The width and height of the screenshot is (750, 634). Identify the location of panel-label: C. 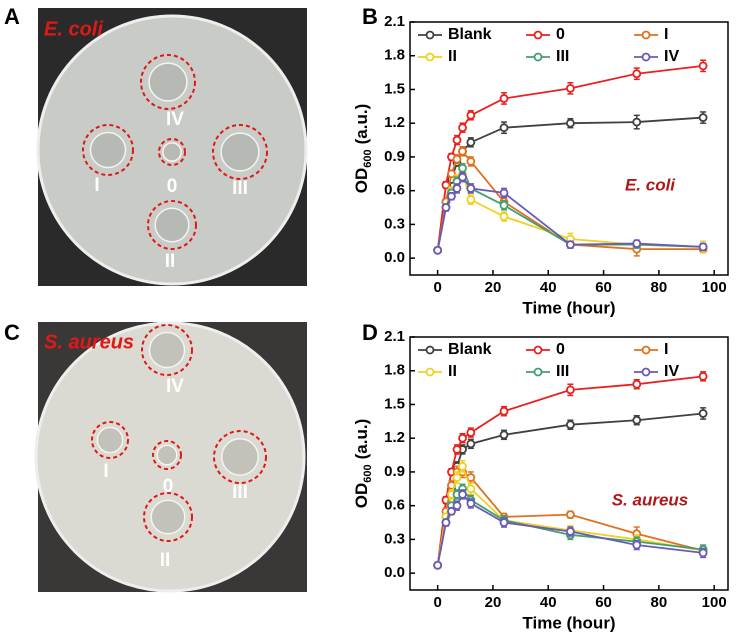
(12, 332).